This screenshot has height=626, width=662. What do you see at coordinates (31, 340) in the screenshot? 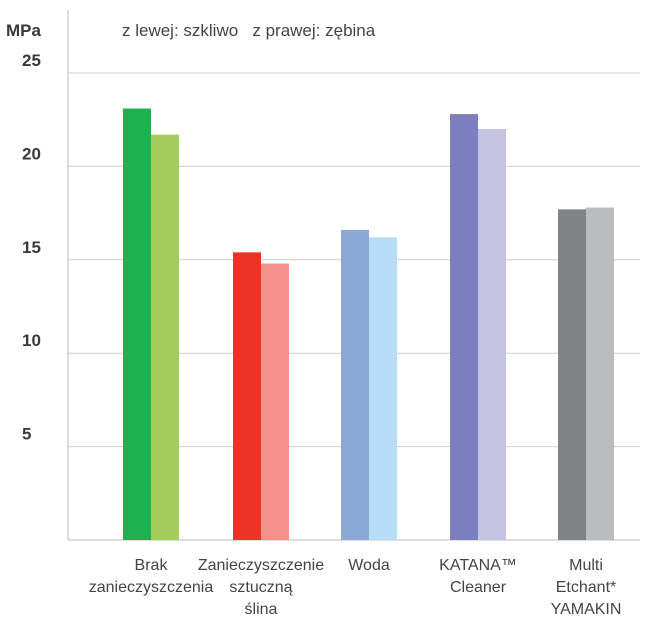
I see `y-tick-label: 10` at bounding box center [31, 340].